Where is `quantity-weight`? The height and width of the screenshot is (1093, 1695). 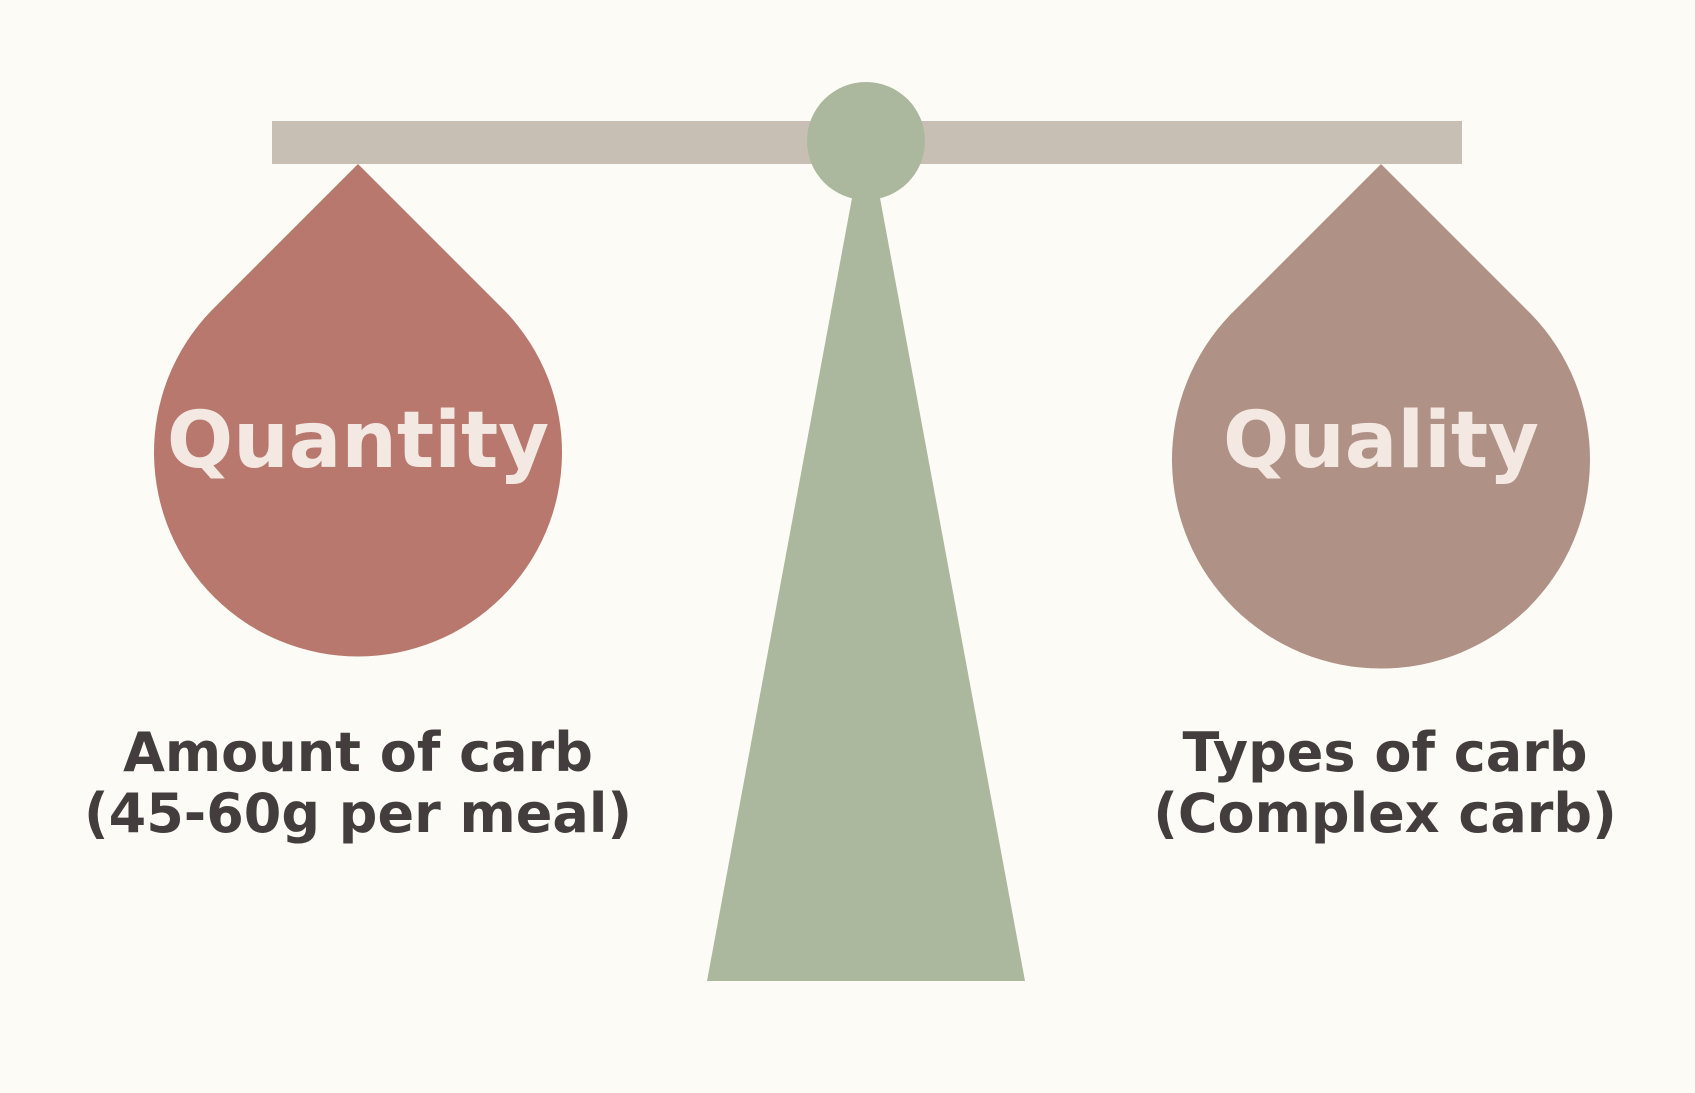
quantity-weight is located at coordinates (358, 410).